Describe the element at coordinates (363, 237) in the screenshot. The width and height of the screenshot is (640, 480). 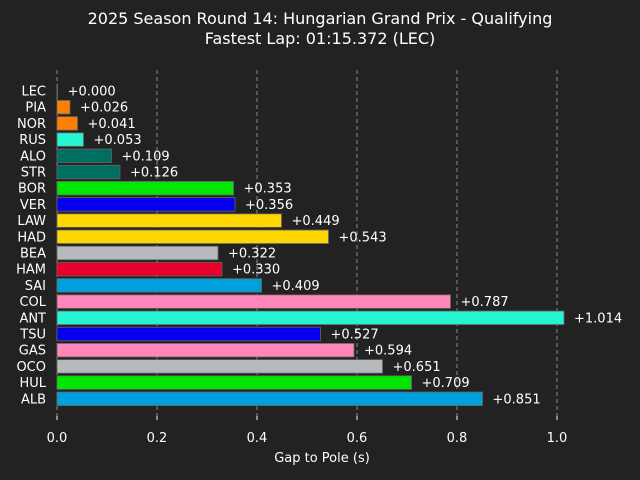
I see `data-label: +0.543` at that location.